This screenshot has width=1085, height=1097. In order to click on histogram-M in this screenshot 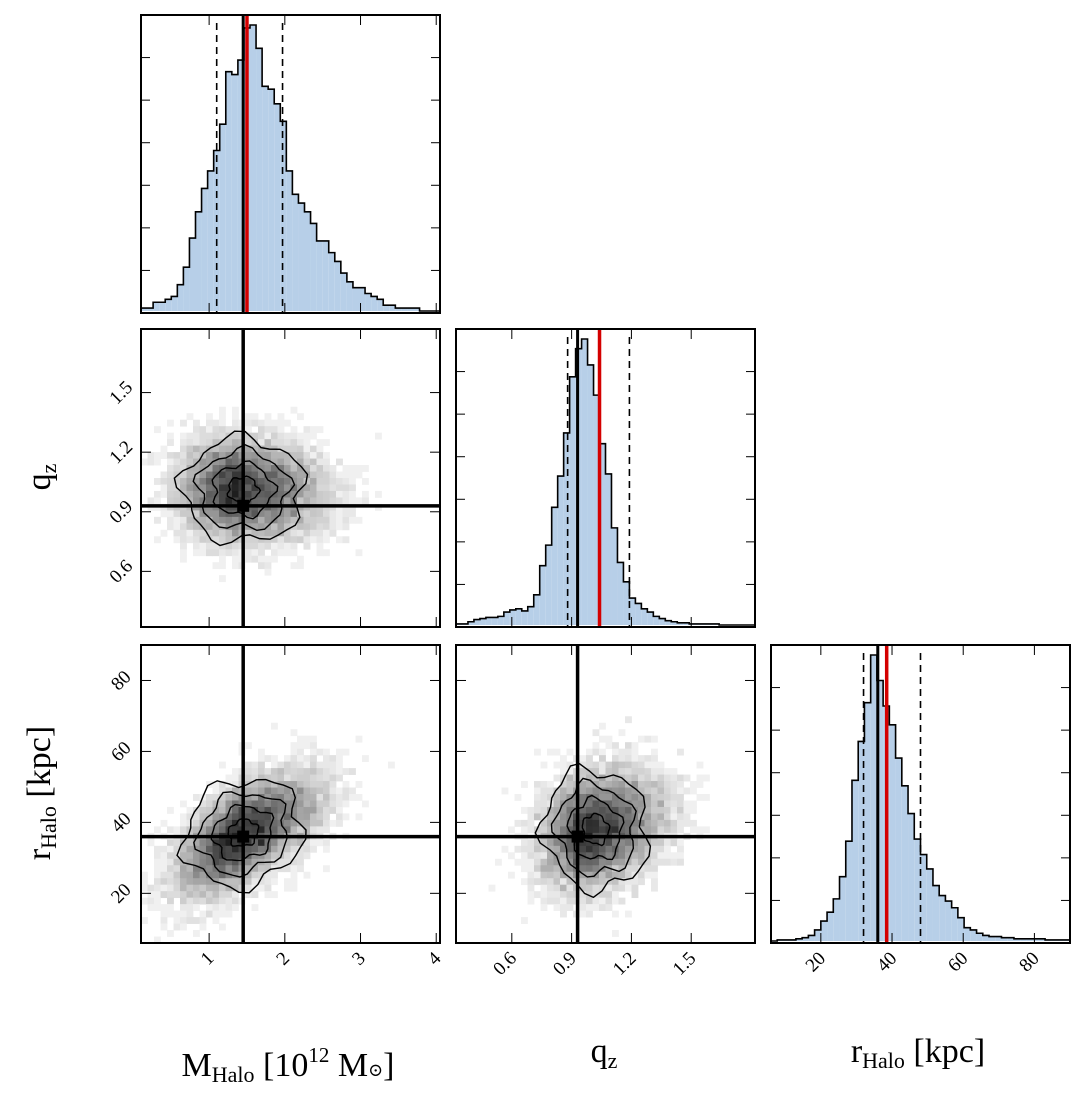, I will do `click(290, 164)`.